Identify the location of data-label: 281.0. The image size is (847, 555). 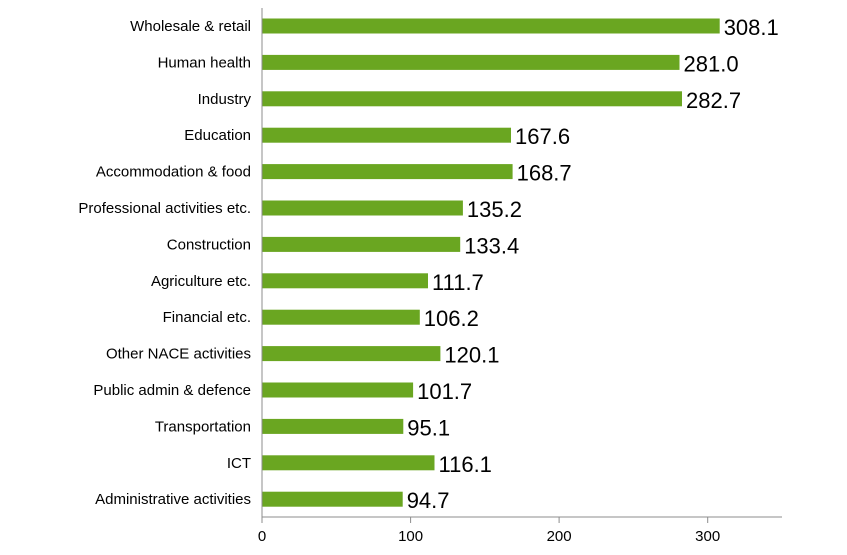
(711, 63).